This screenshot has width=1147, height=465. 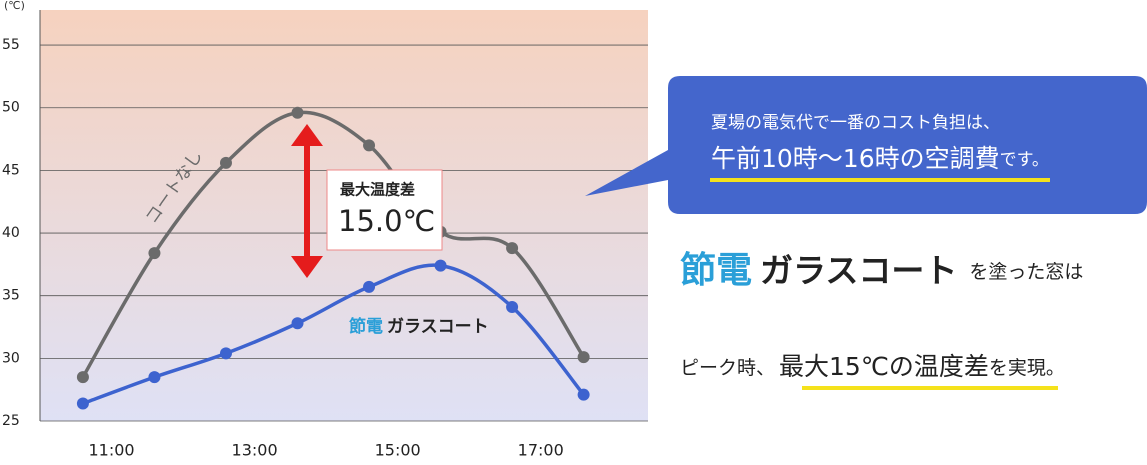 I want to click on y-tick-label: 45, so click(x=11, y=170).